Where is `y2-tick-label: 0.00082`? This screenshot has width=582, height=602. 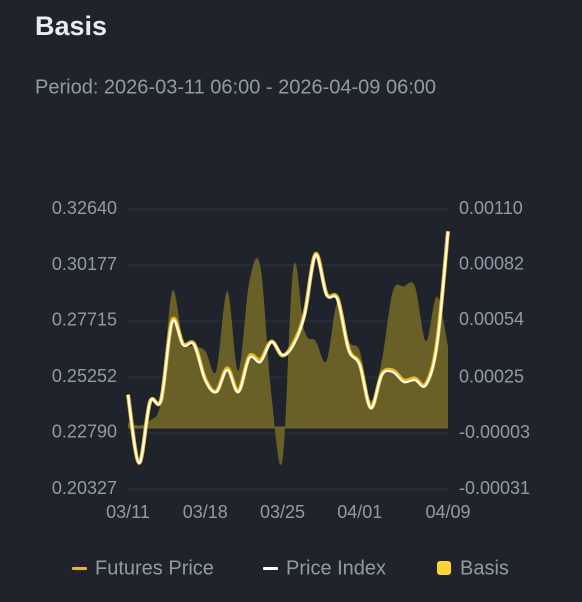 y2-tick-label: 0.00082 is located at coordinates (491, 263).